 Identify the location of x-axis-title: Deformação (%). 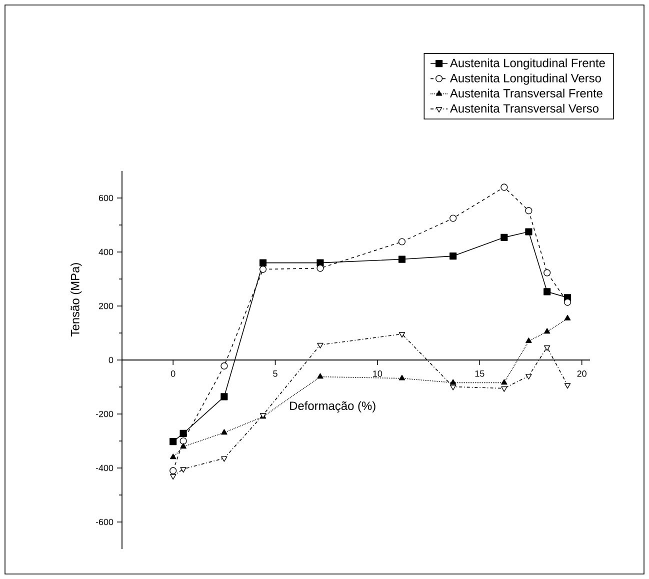
(333, 406).